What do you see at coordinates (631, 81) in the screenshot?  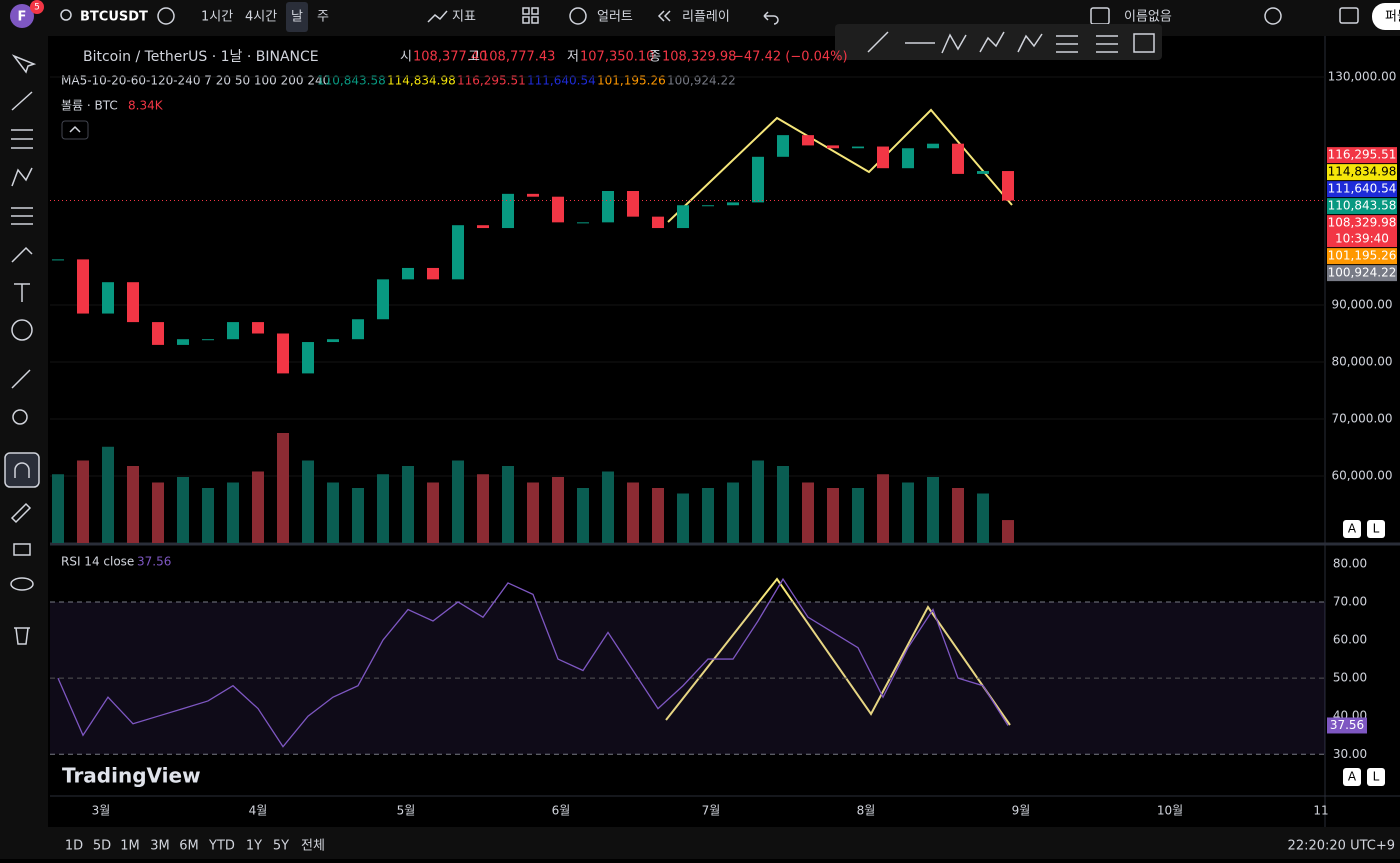 I see `ma-value: 101,195.26` at bounding box center [631, 81].